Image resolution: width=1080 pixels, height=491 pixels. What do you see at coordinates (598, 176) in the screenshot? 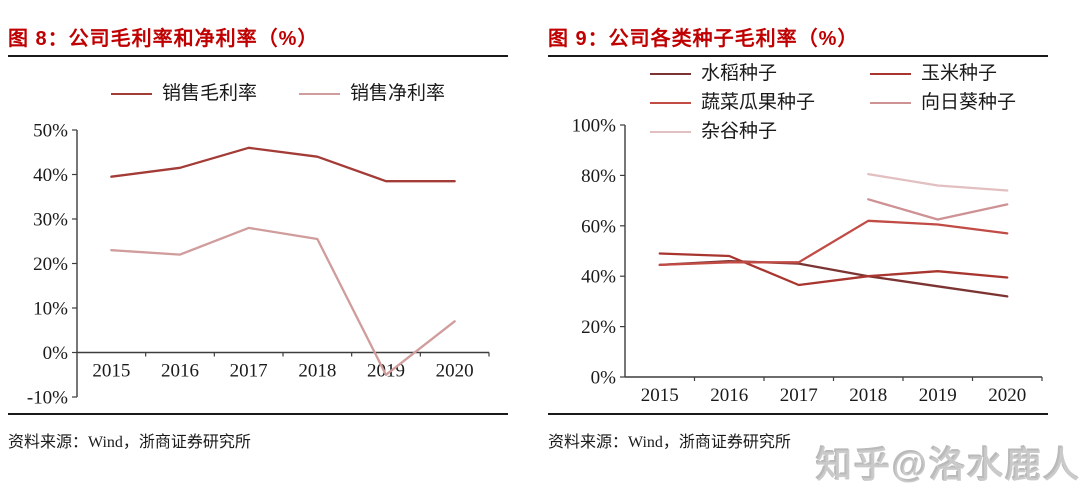
I see `y-axis-tick-label: 80%` at bounding box center [598, 176].